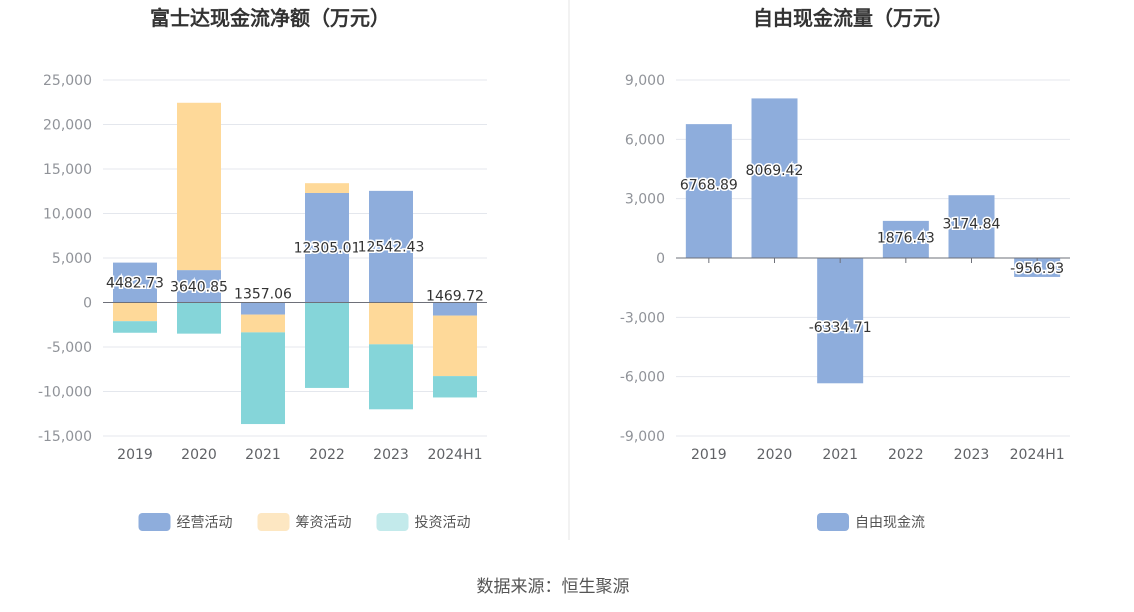 The width and height of the screenshot is (1134, 612). What do you see at coordinates (65, 393) in the screenshot?
I see `y-tick-label: -10,000` at bounding box center [65, 393].